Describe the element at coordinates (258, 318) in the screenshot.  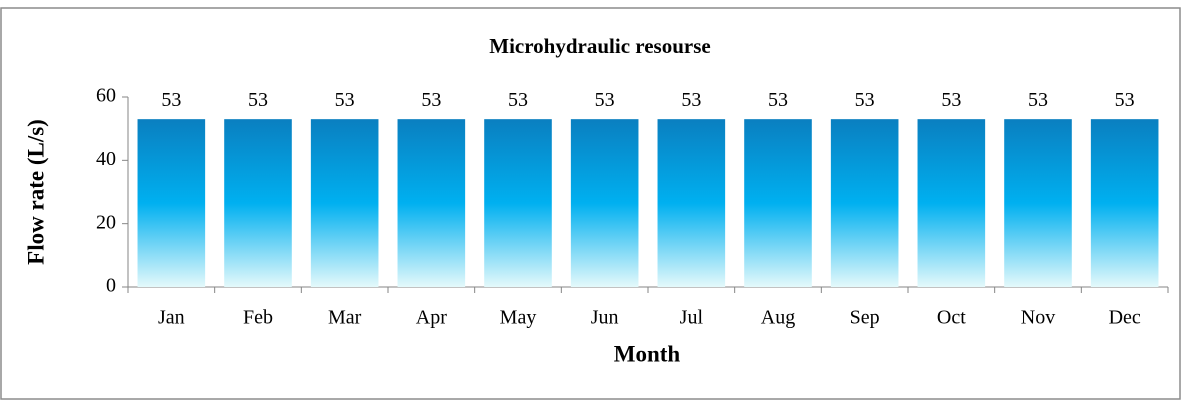
I see `x-tick-label: Feb` at that location.